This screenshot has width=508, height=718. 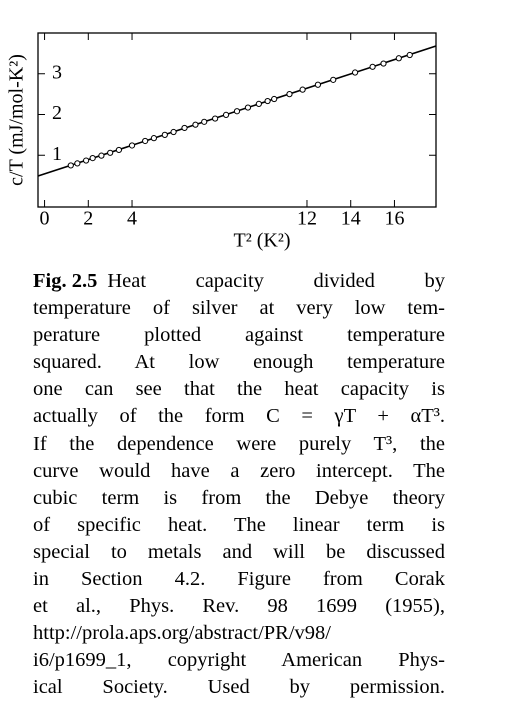 I want to click on caption-line: Fig. 2.5 Heat capacity divided by, so click(x=239, y=281).